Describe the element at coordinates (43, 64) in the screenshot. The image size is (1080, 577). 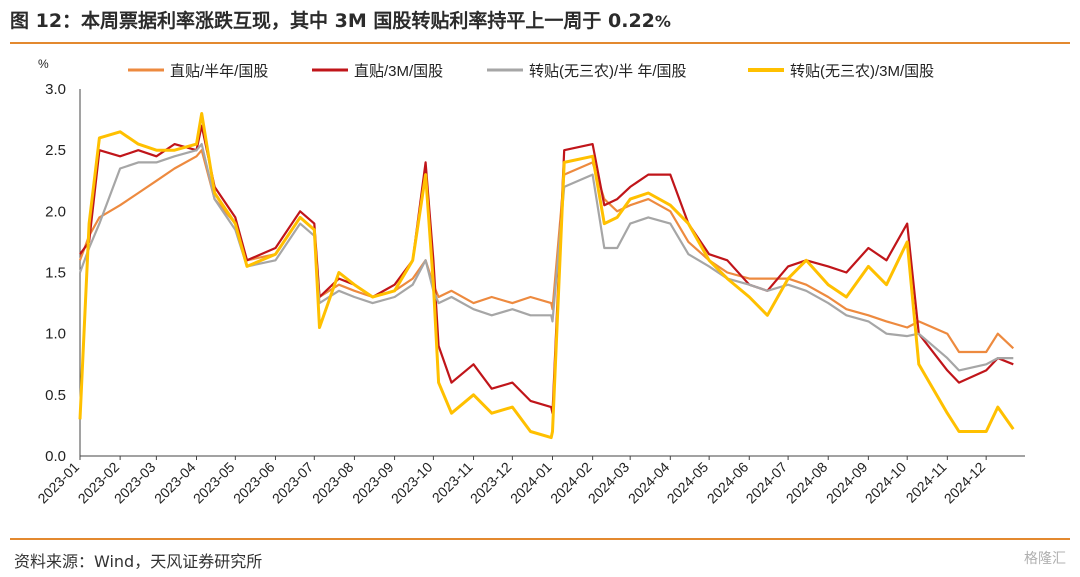
I see `y-axis-unit: %` at that location.